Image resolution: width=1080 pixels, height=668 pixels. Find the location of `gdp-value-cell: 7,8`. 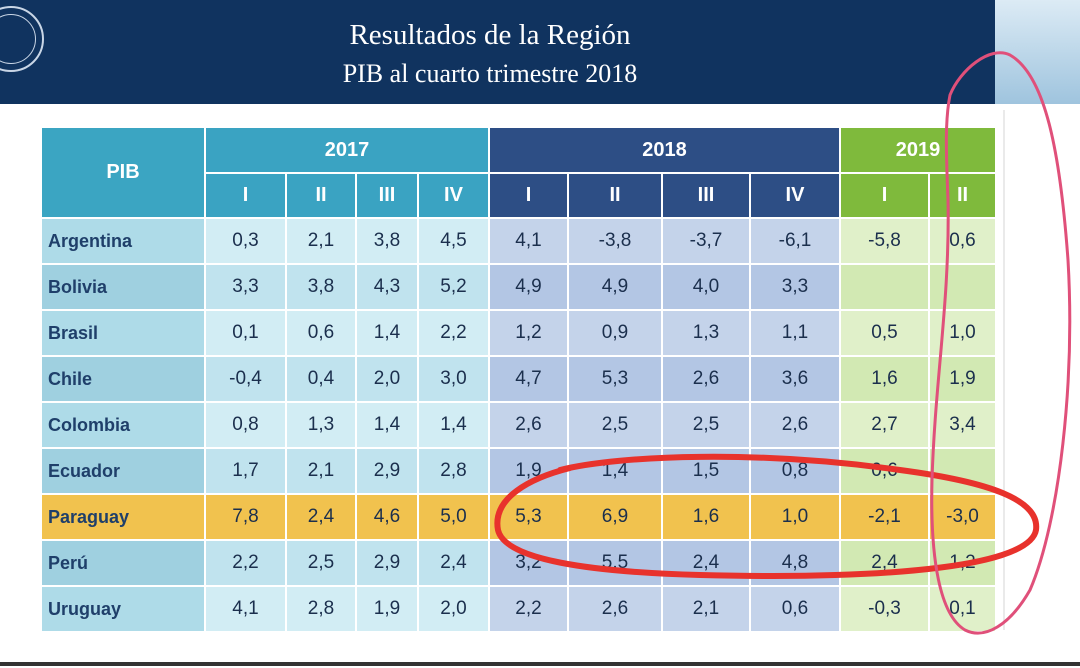

gdp-value-cell: 7,8 is located at coordinates (245, 517).